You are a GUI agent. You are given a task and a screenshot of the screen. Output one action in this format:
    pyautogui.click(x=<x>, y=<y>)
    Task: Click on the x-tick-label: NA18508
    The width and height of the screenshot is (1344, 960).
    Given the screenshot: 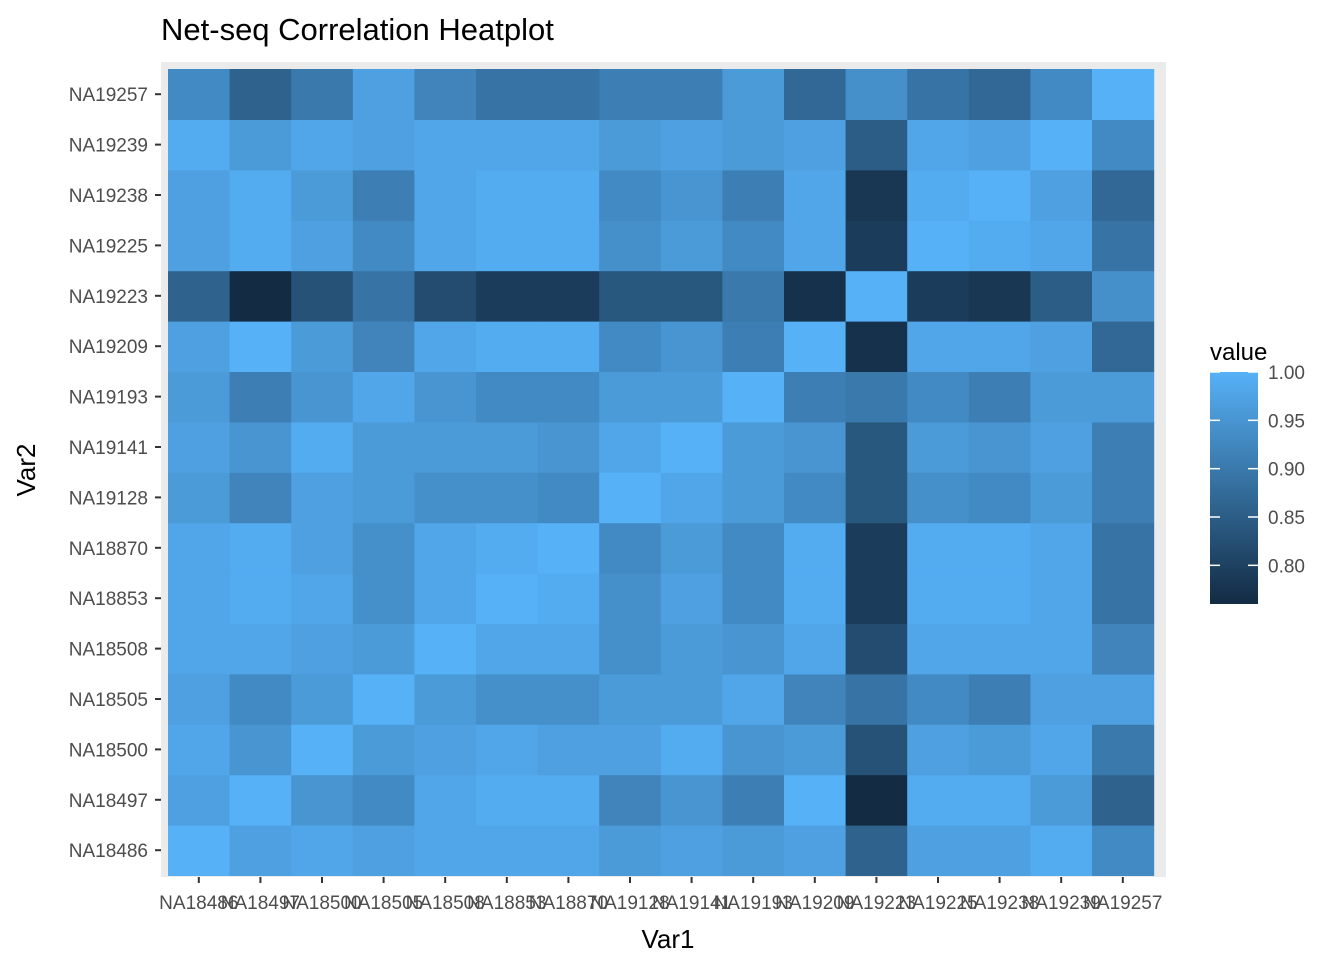 What is the action you would take?
    pyautogui.click(x=445, y=903)
    